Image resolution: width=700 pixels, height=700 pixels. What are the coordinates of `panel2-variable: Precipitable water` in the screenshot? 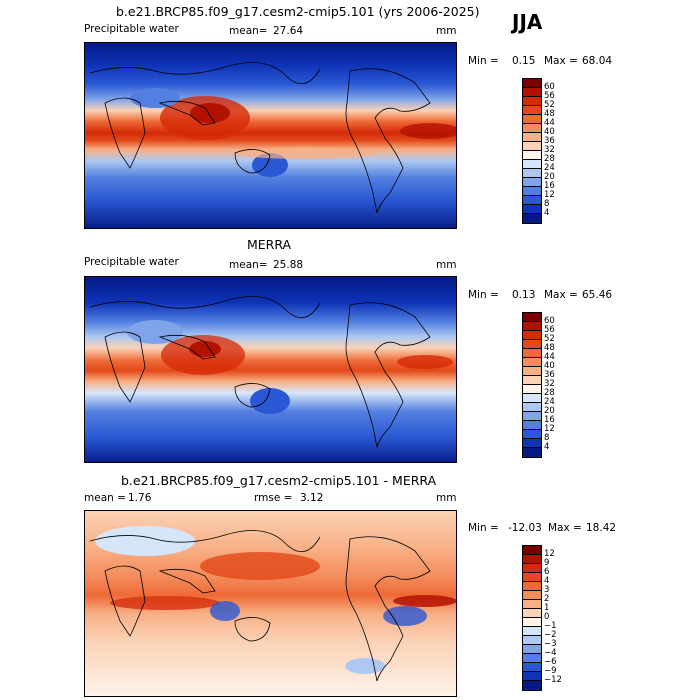 It's located at (131, 262).